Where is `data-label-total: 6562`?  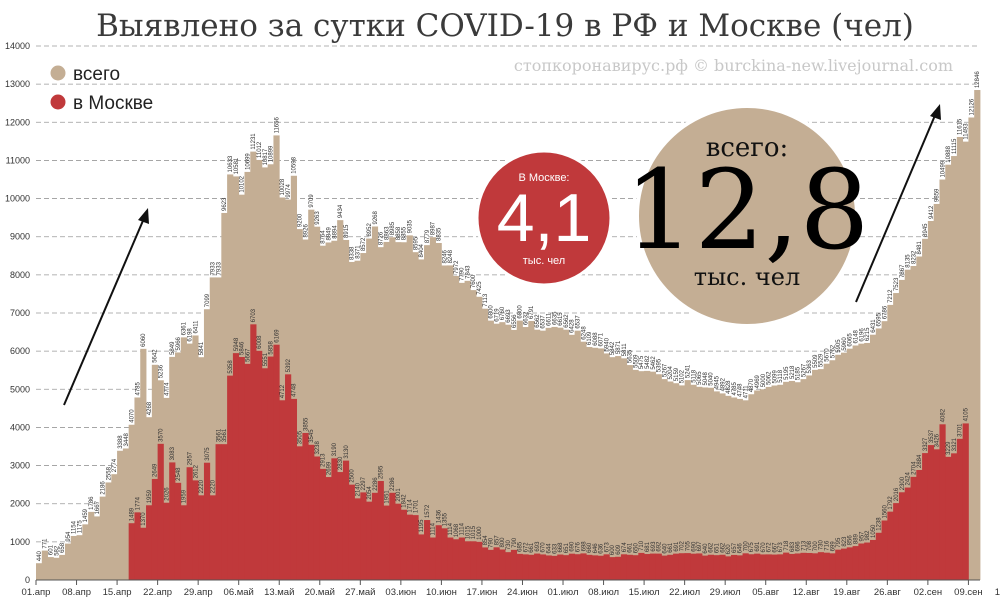
data-label-total: 6562 is located at coordinates (567, 321).